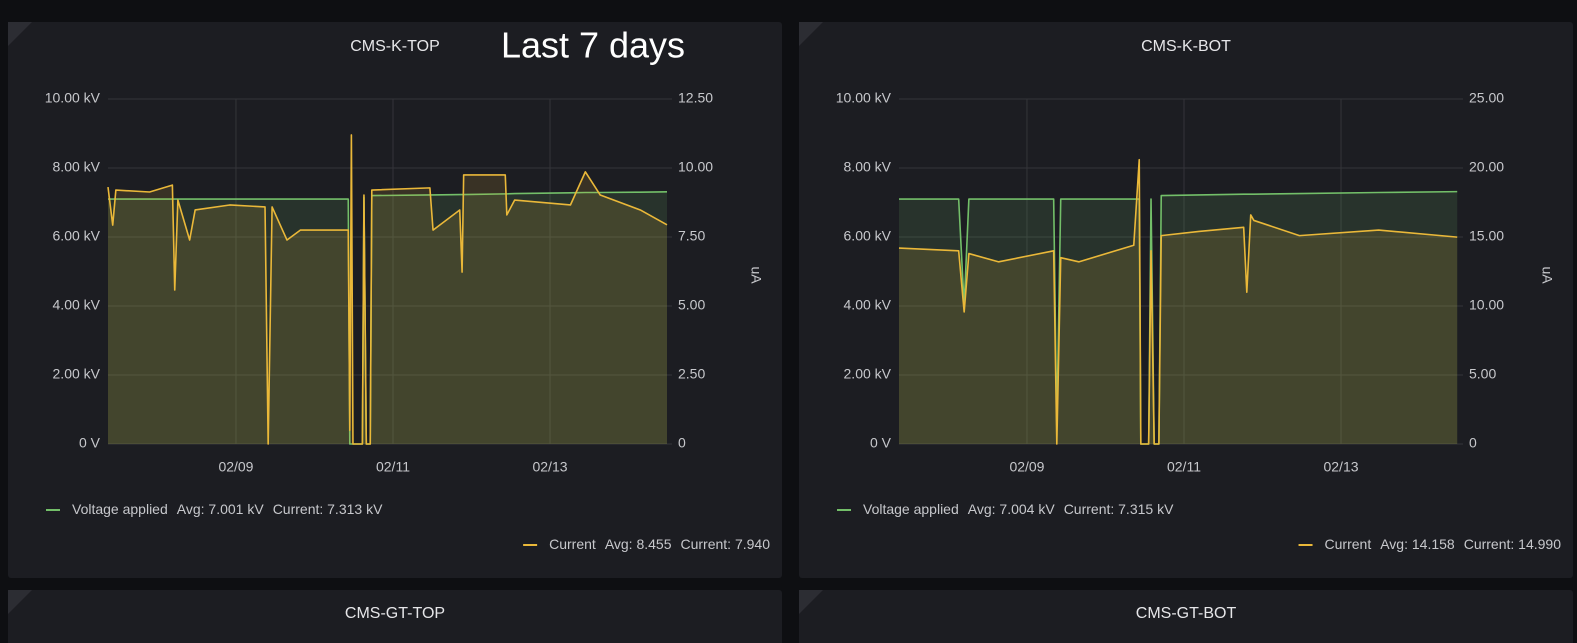 Image resolution: width=1577 pixels, height=643 pixels. I want to click on legend-text: Current Avg: 8.455 Current: 7.940, so click(659, 544).